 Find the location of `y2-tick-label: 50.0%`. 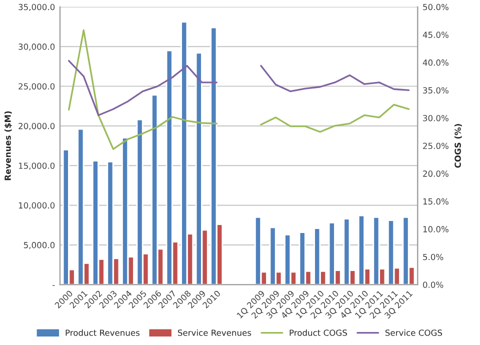

y2-tick-label: 50.0% is located at coordinates (435, 7).